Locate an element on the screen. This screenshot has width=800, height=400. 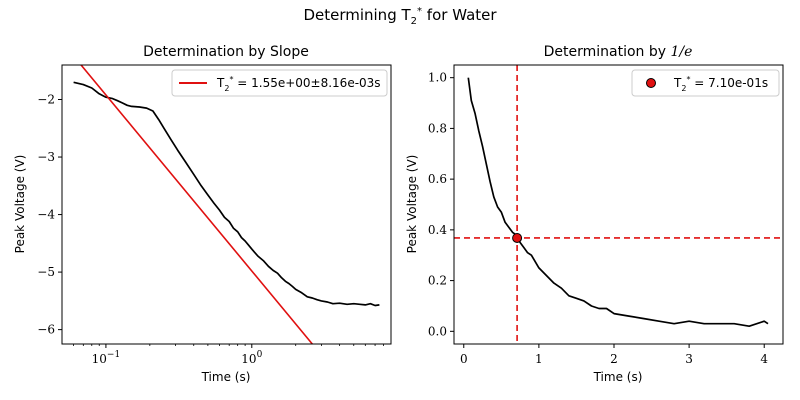
inverse-e-legend-box is located at coordinates (705, 83).